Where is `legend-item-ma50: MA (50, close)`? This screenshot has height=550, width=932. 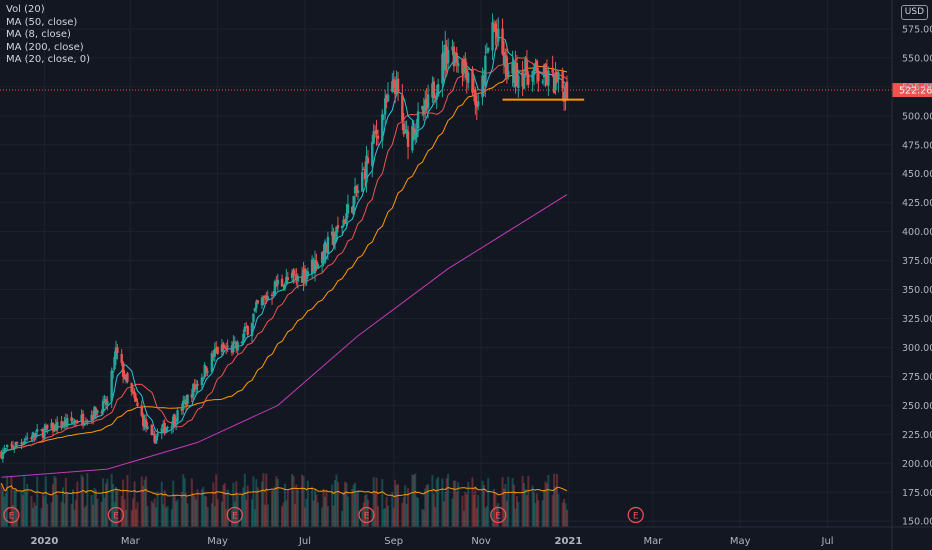 legend-item-ma50: MA (50, close) is located at coordinates (42, 22).